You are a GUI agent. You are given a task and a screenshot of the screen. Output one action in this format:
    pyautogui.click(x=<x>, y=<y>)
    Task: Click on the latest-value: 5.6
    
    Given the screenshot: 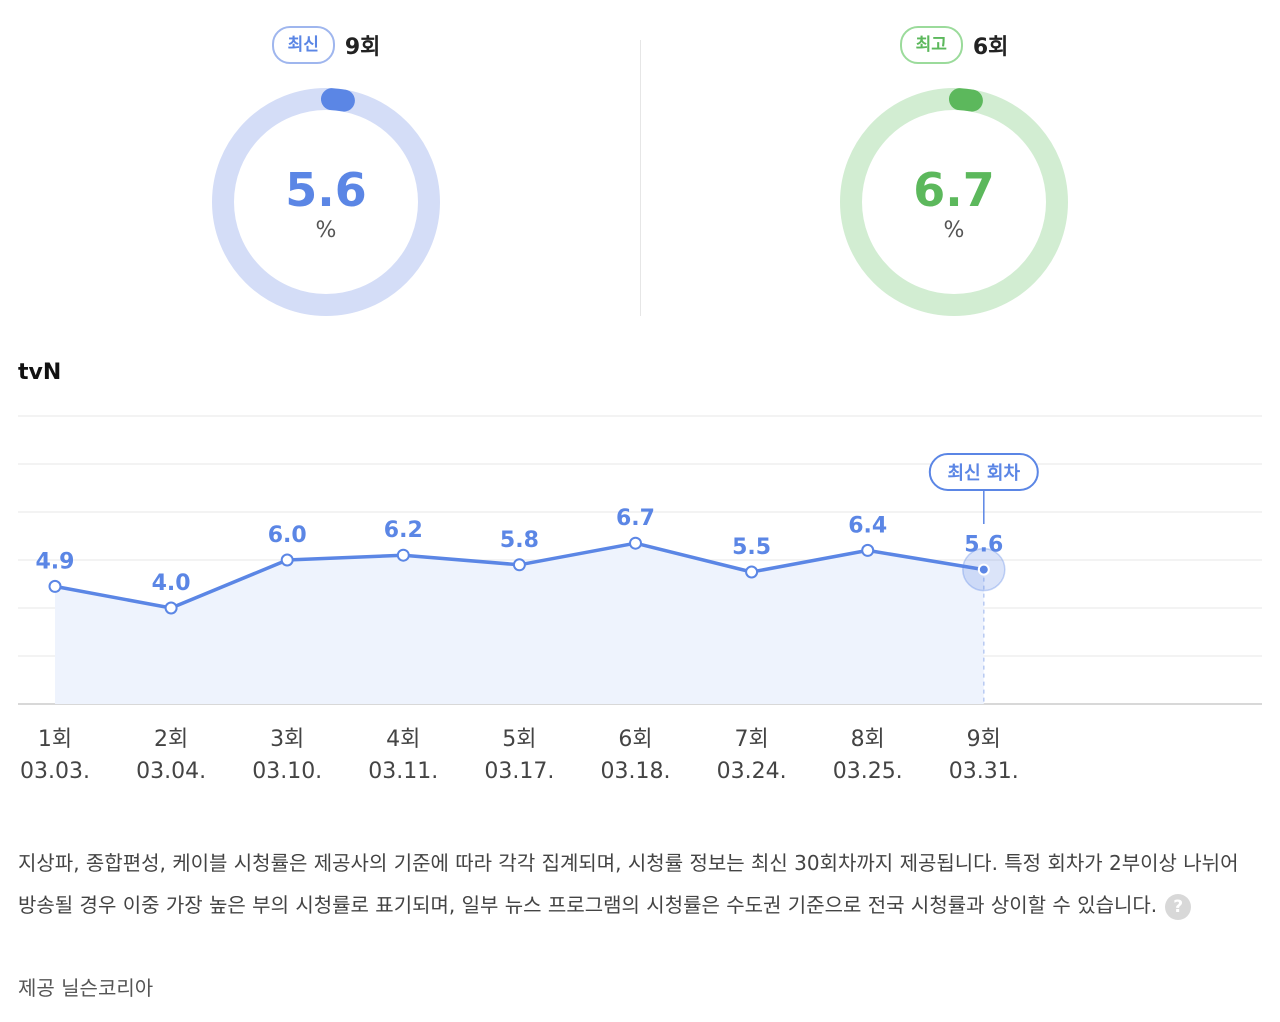 What is the action you would take?
    pyautogui.click(x=326, y=190)
    